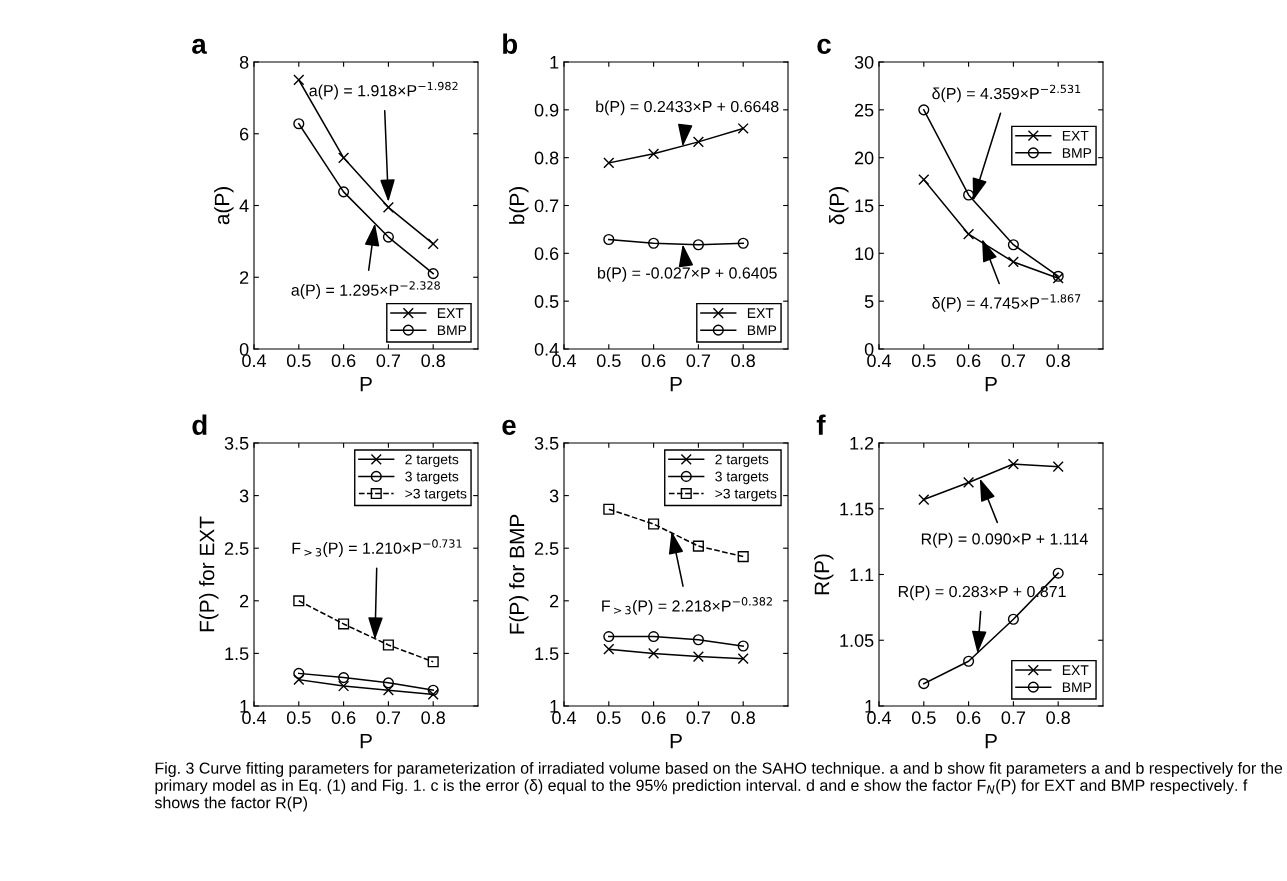 This screenshot has width=1287, height=881. Describe the element at coordinates (857, 509) in the screenshot. I see `y-tick-label: 1.15` at that location.